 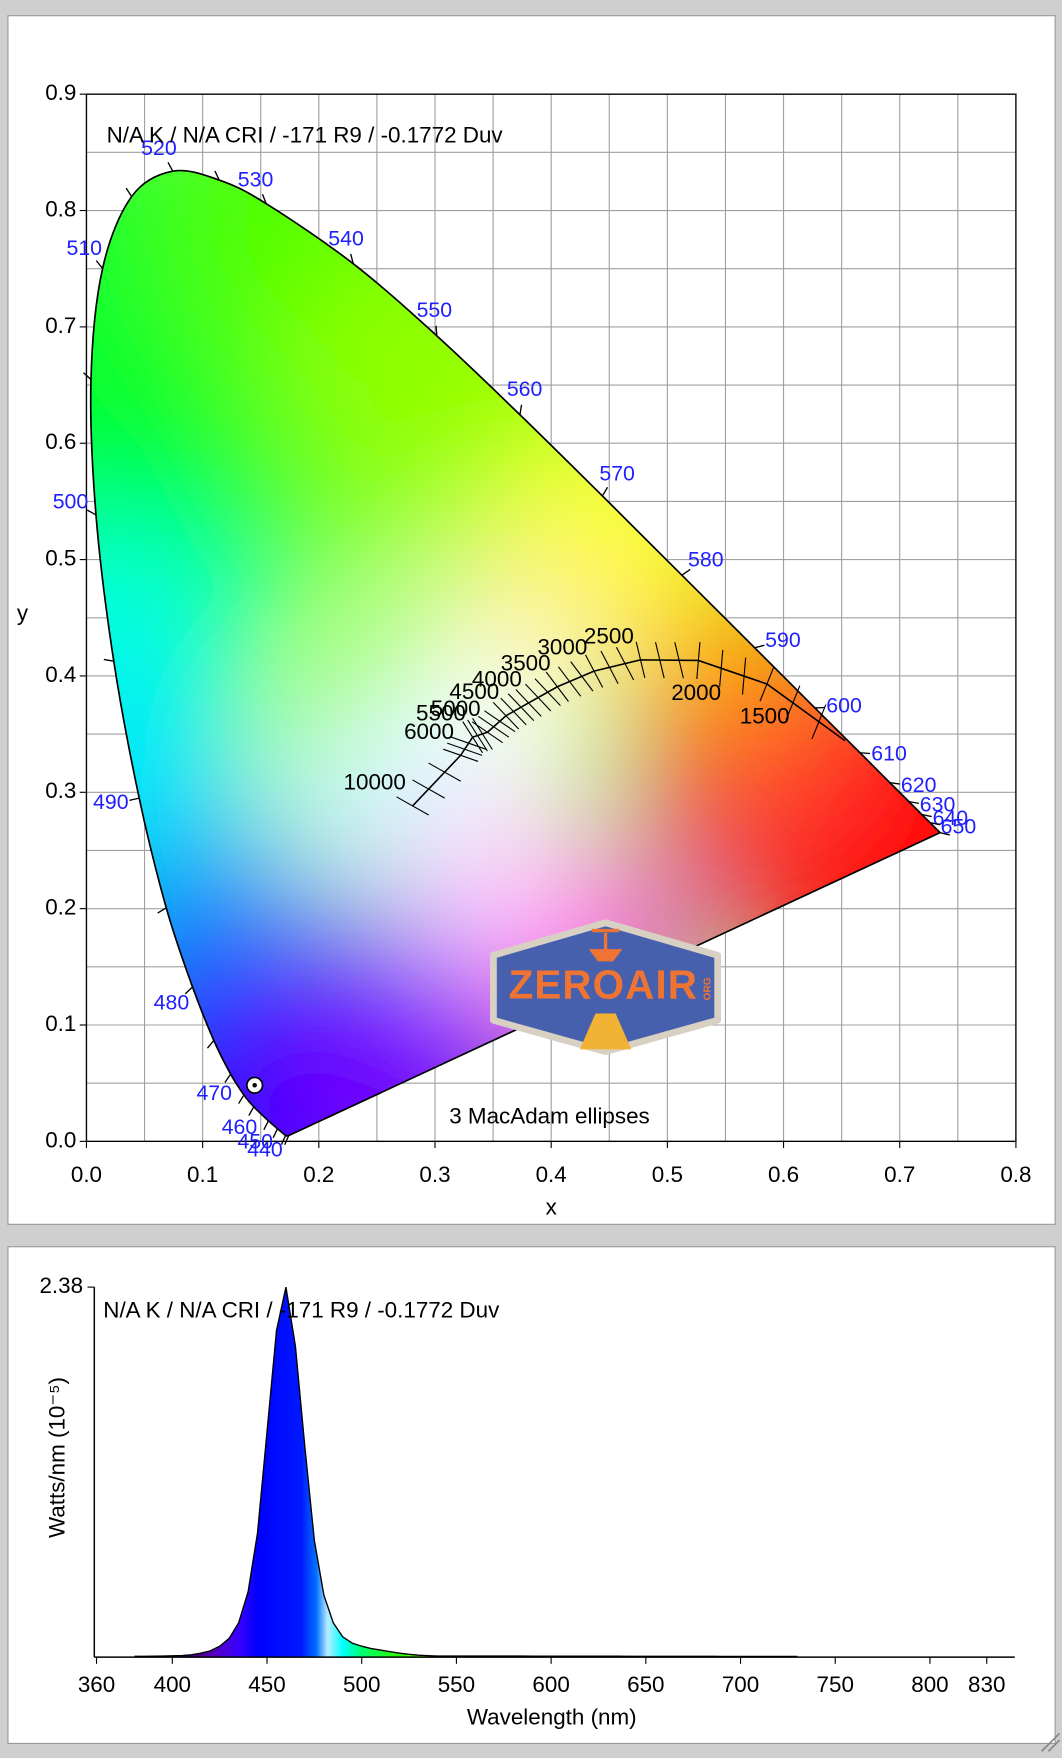 What do you see at coordinates (361, 1684) in the screenshot?
I see `x-tick-label: 500` at bounding box center [361, 1684].